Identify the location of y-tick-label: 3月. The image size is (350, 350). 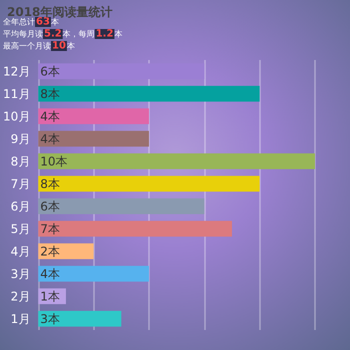
(20, 273).